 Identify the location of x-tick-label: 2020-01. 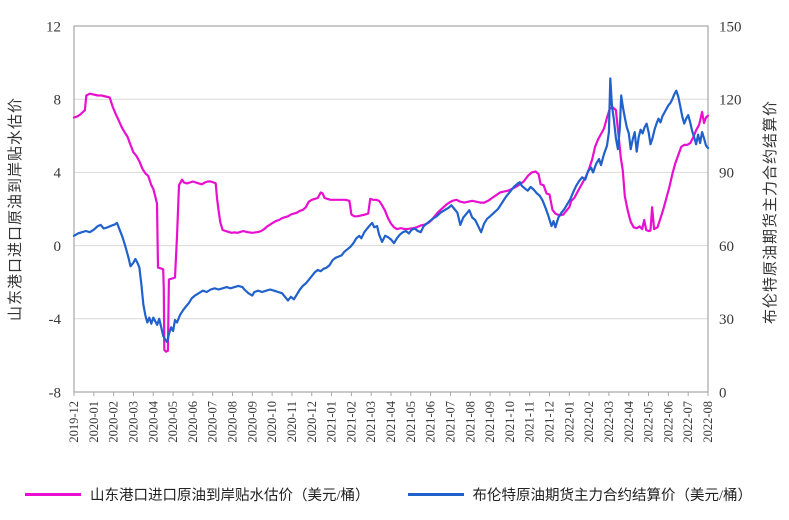
(94, 422).